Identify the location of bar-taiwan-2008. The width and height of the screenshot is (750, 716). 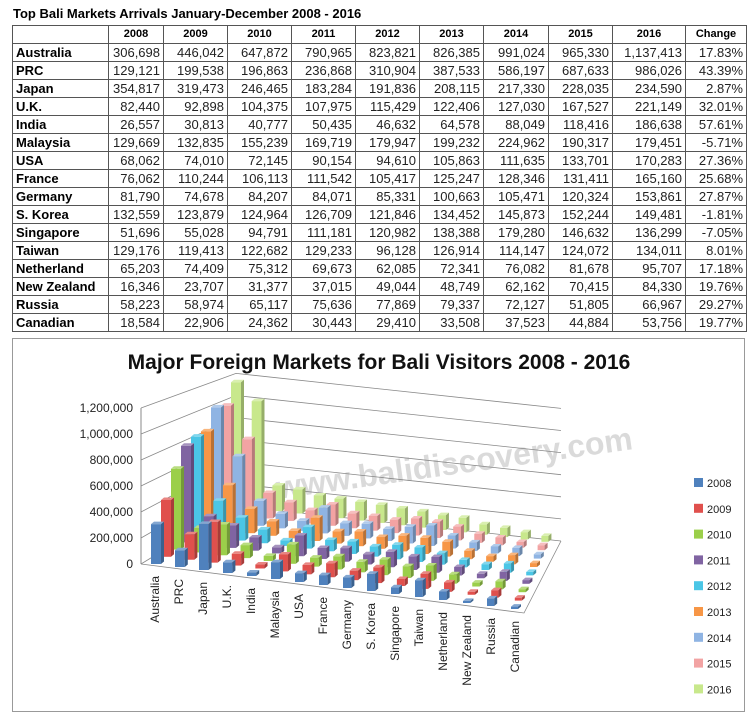
(420, 587).